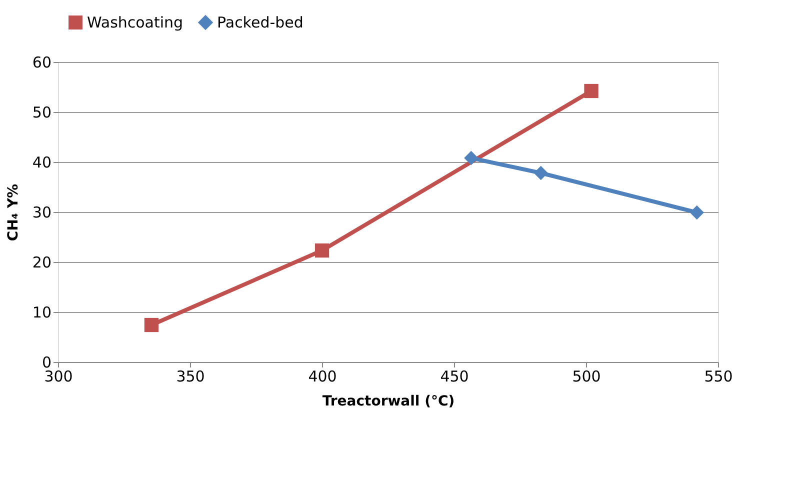 The width and height of the screenshot is (805, 500). Describe the element at coordinates (322, 377) in the screenshot. I see `x-tick-label: 400` at that location.